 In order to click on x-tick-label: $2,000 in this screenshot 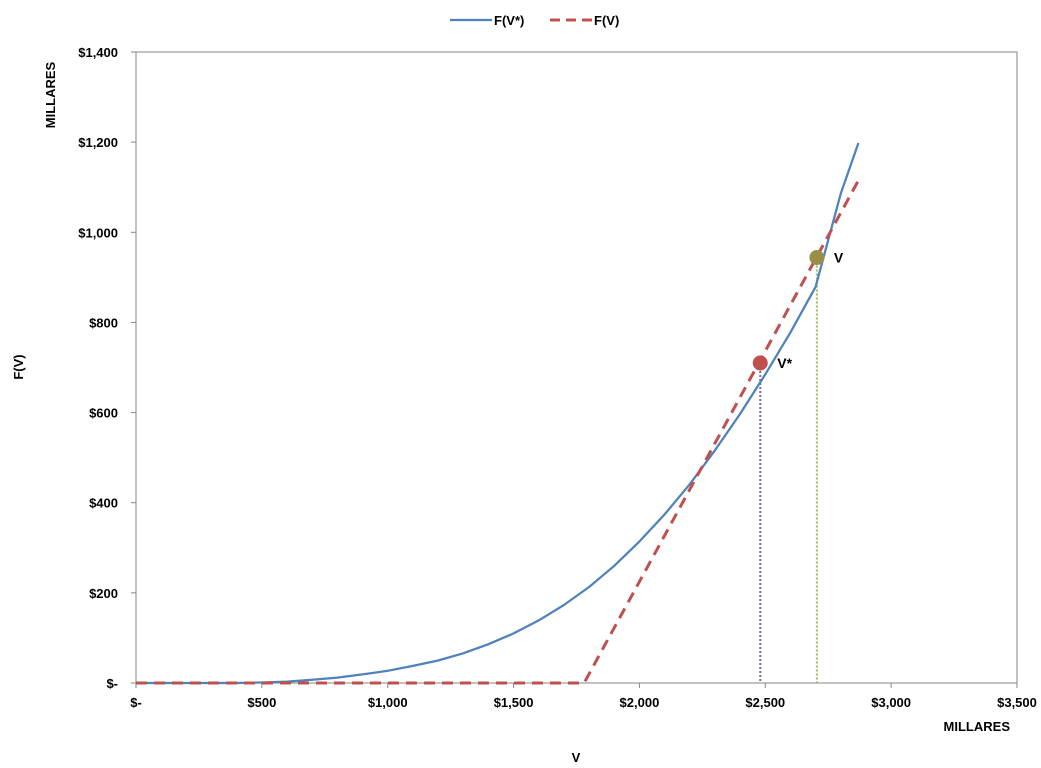, I will do `click(640, 702)`.